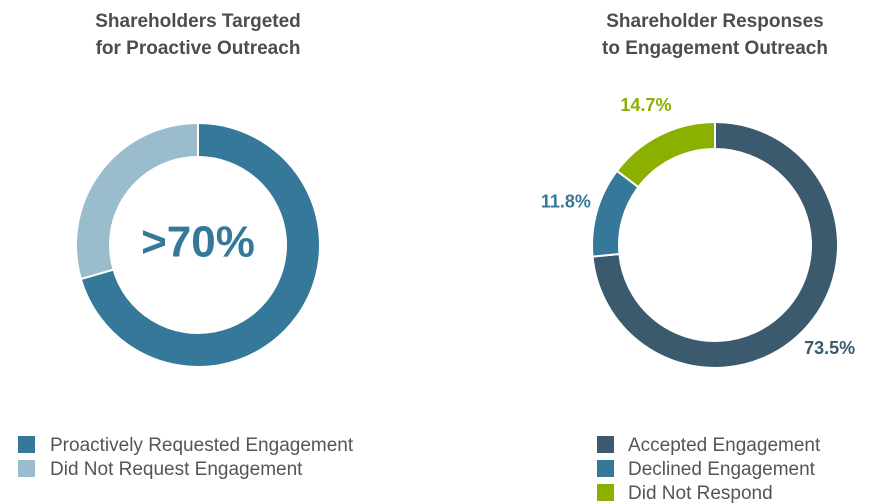  I want to click on chart-title: for Proactive Outreach, so click(198, 48).